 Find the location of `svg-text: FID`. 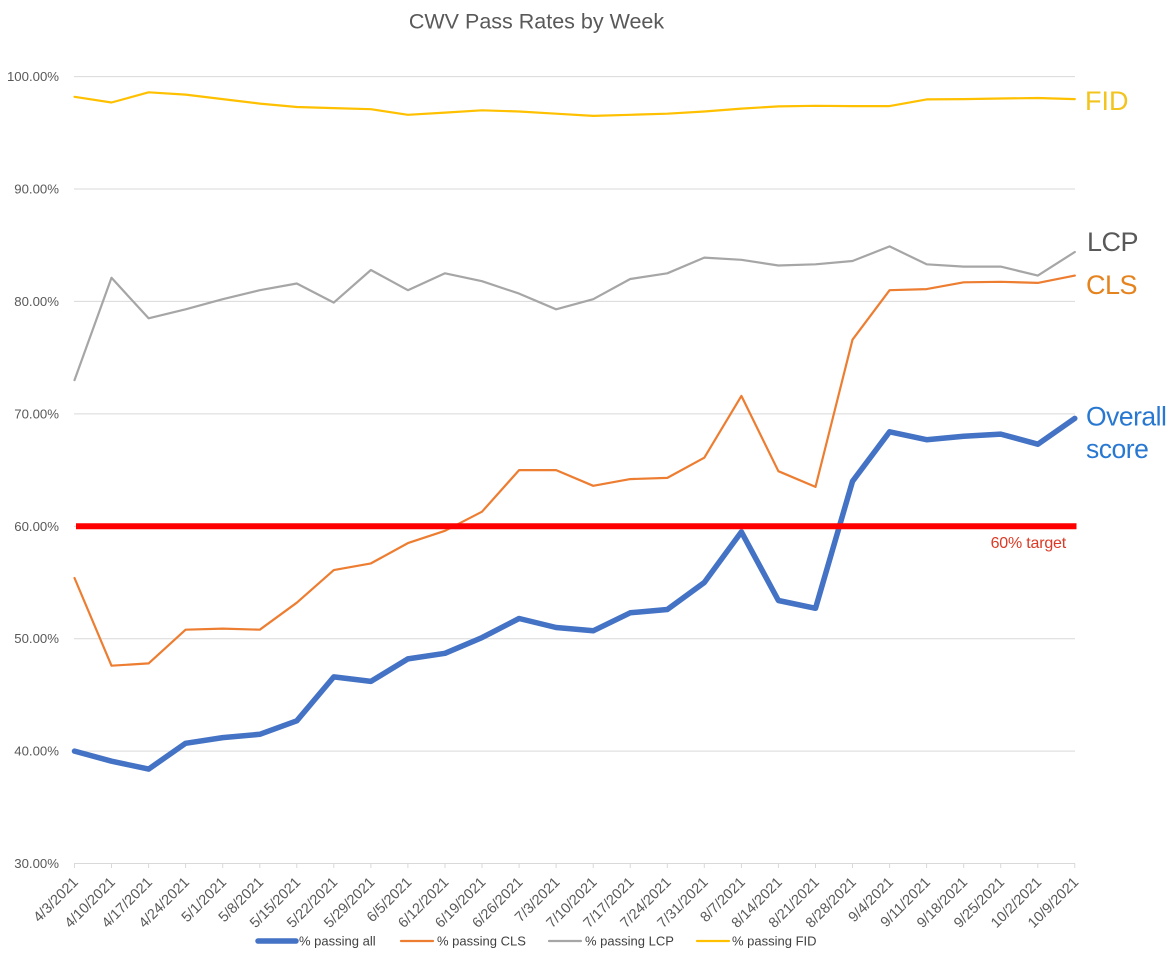

svg-text: FID is located at coordinates (1107, 101).